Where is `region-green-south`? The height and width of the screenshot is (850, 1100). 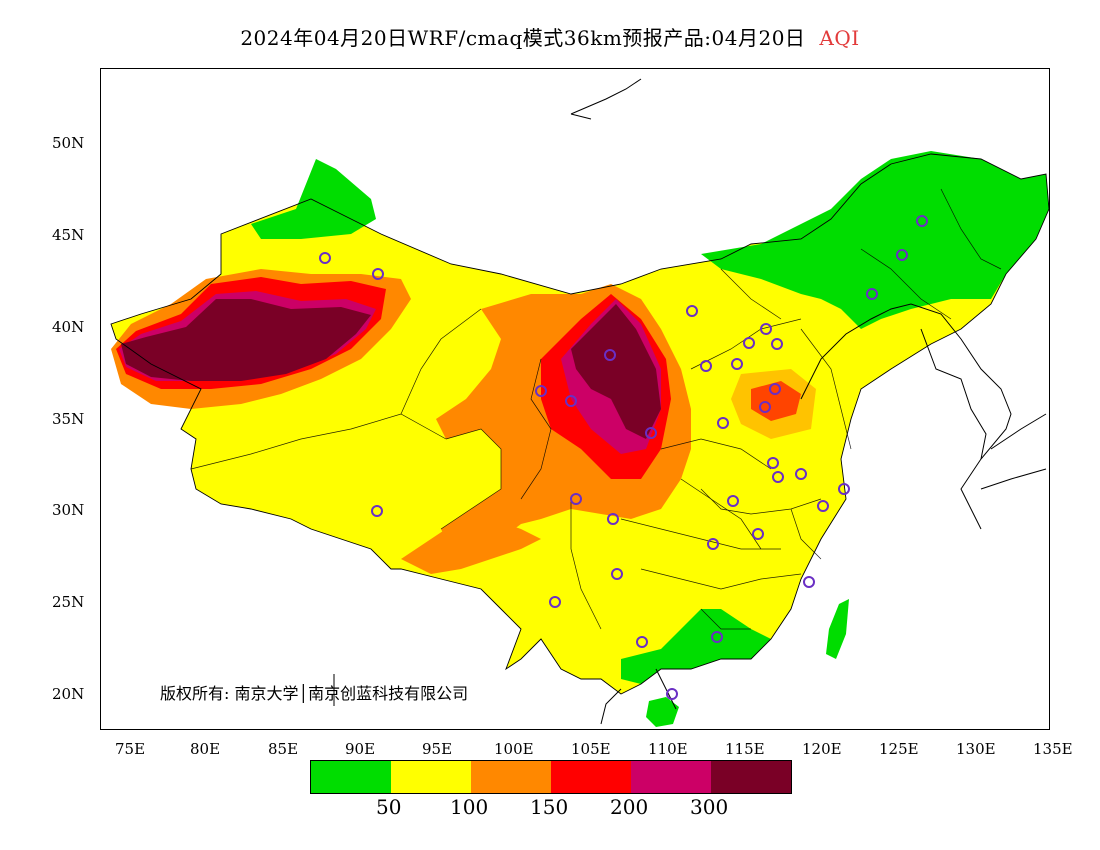
region-green-south is located at coordinates (696, 646).